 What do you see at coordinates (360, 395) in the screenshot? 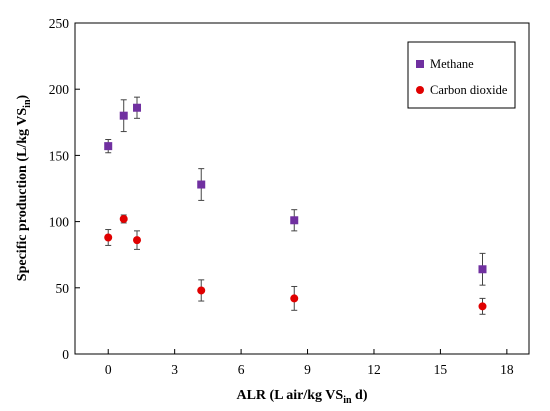
I see `x-axis-title-tail: d)` at bounding box center [360, 395].